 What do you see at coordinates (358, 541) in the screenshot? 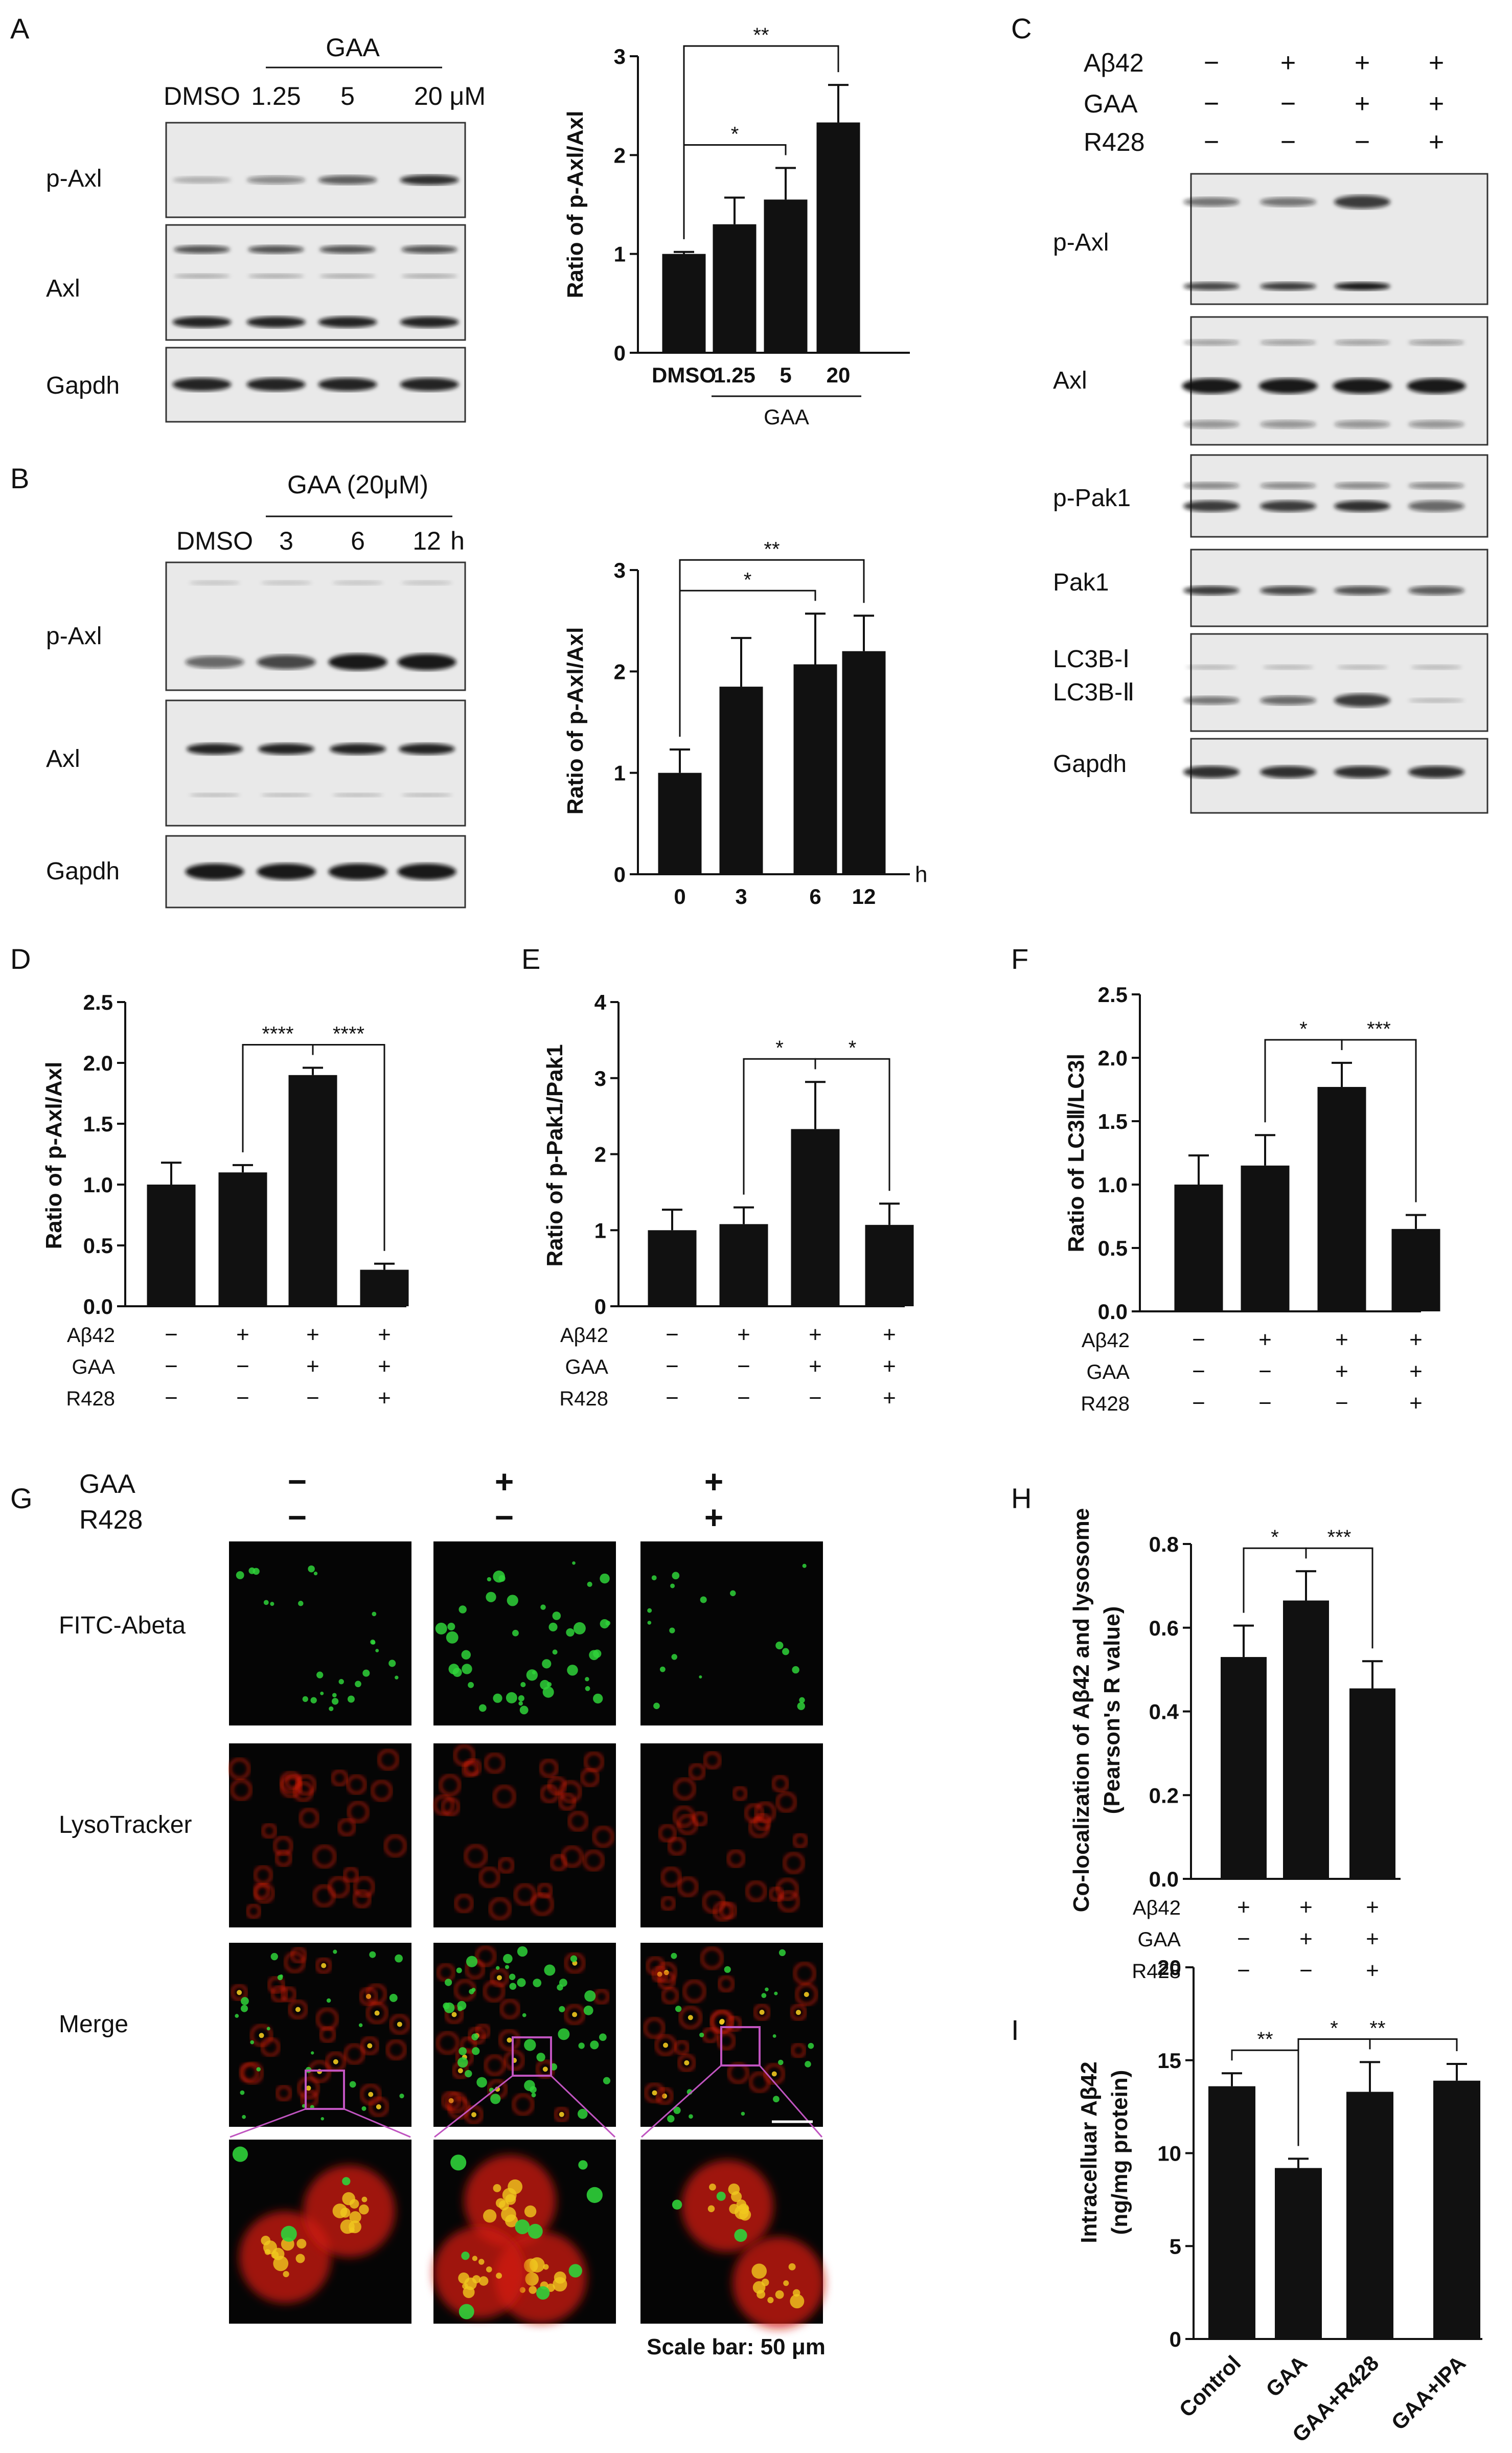
I see `blot-b-lane-label: 6` at bounding box center [358, 541].